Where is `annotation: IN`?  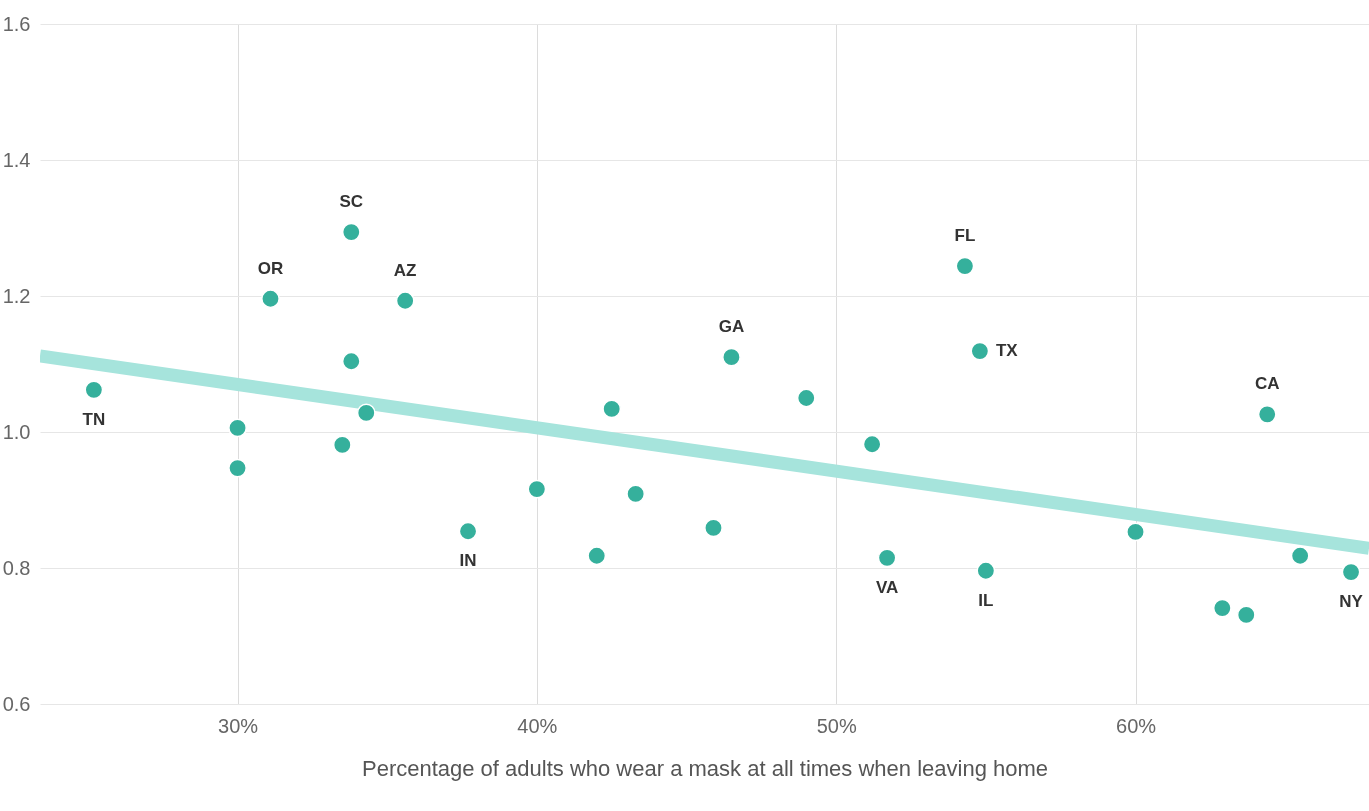 annotation: IN is located at coordinates (468, 561).